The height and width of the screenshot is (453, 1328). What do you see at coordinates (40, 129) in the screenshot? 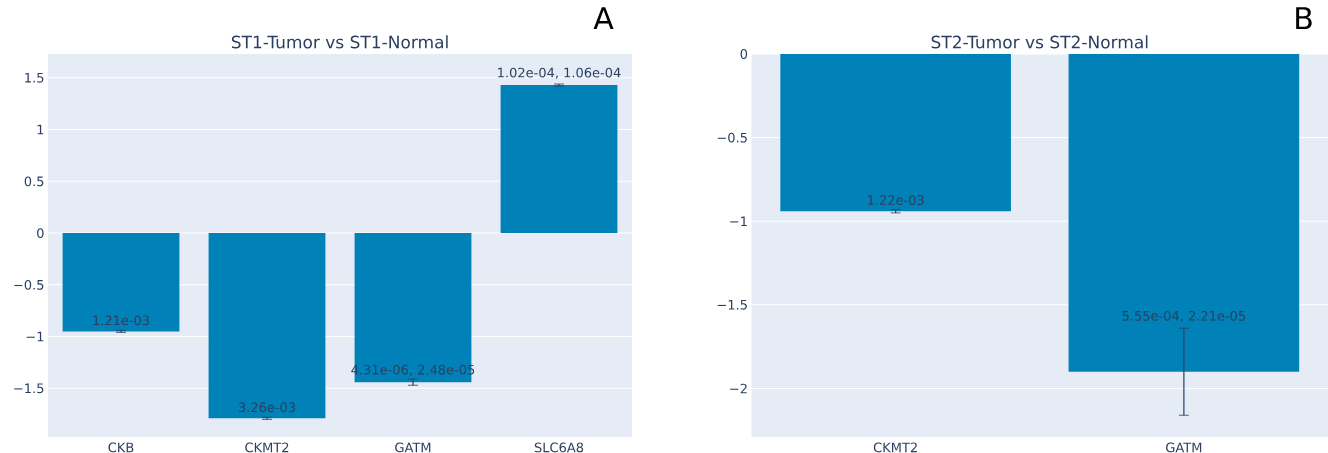
I see `y-tick-label: 1` at bounding box center [40, 129].